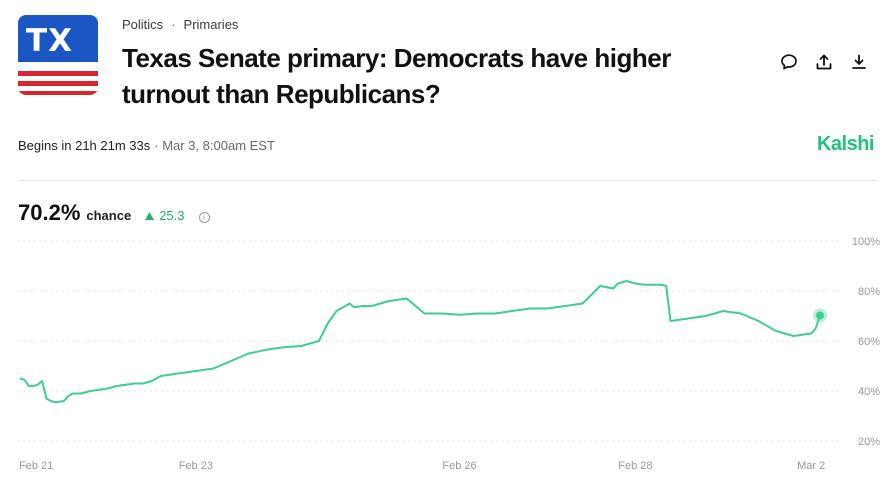 This screenshot has width=896, height=494. Describe the element at coordinates (811, 466) in the screenshot. I see `x-tick-label: Mar 2` at that location.